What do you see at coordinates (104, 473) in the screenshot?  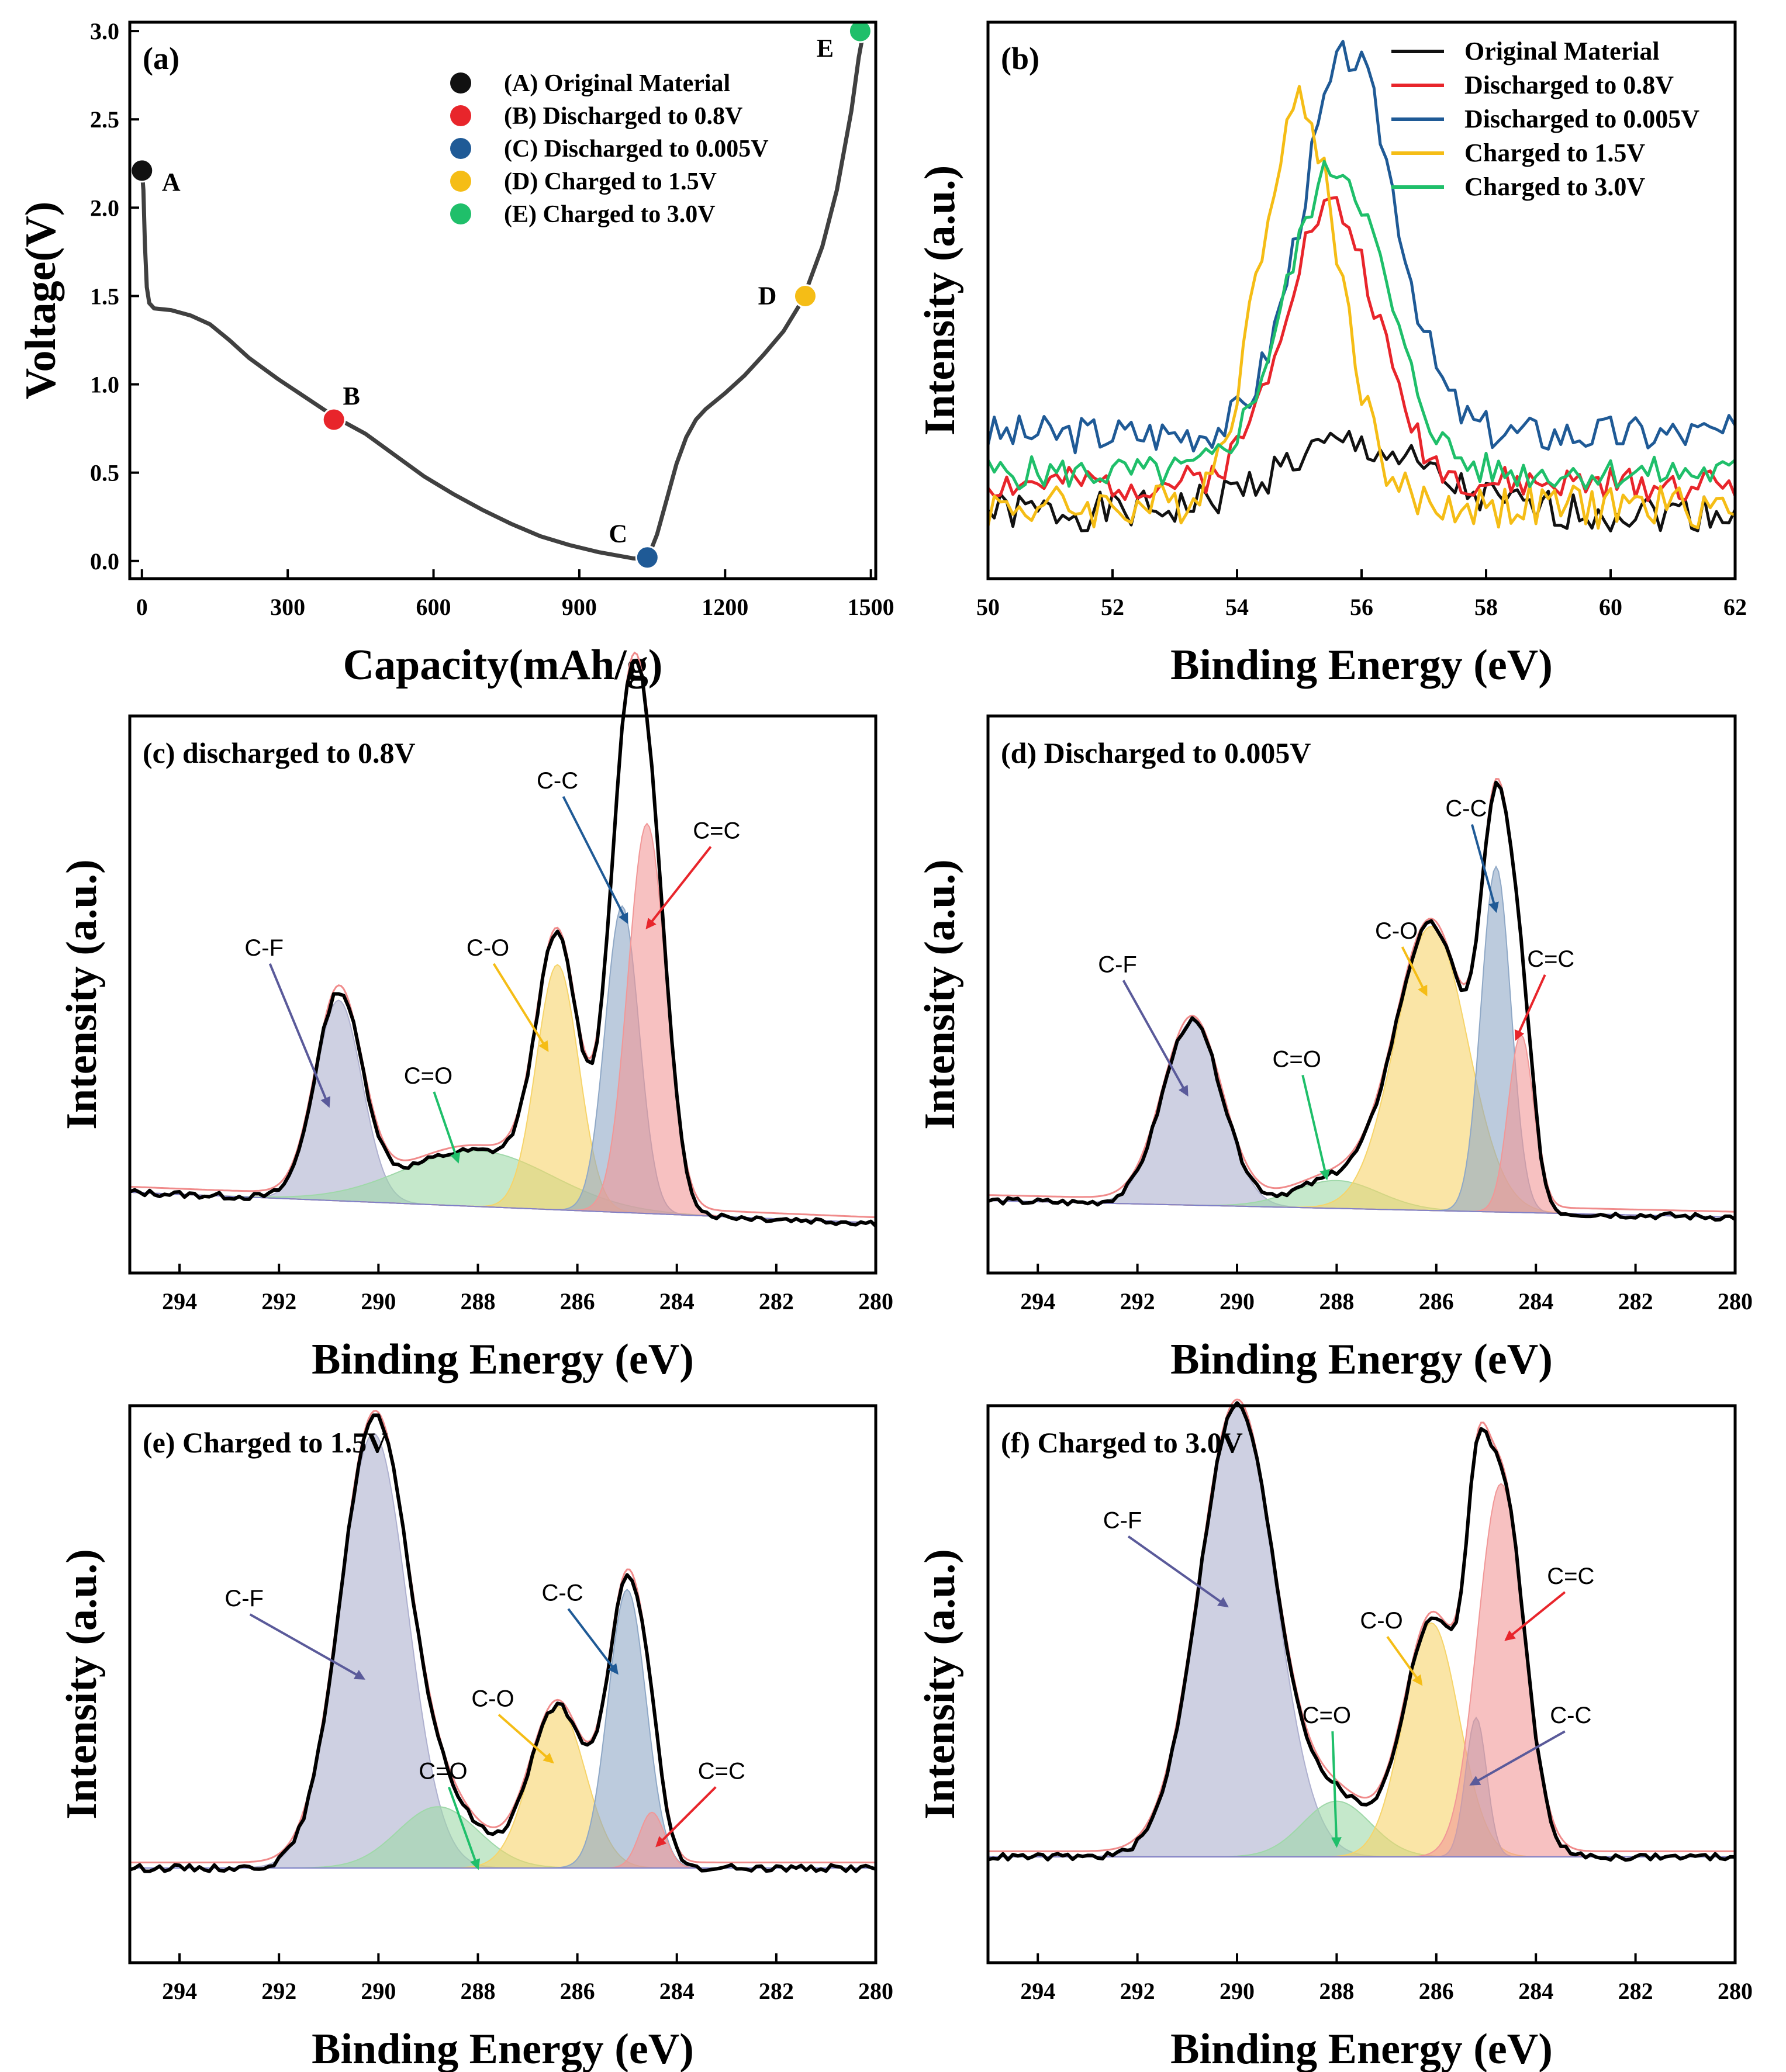 I see `y-tick-label: 0.5` at bounding box center [104, 473].